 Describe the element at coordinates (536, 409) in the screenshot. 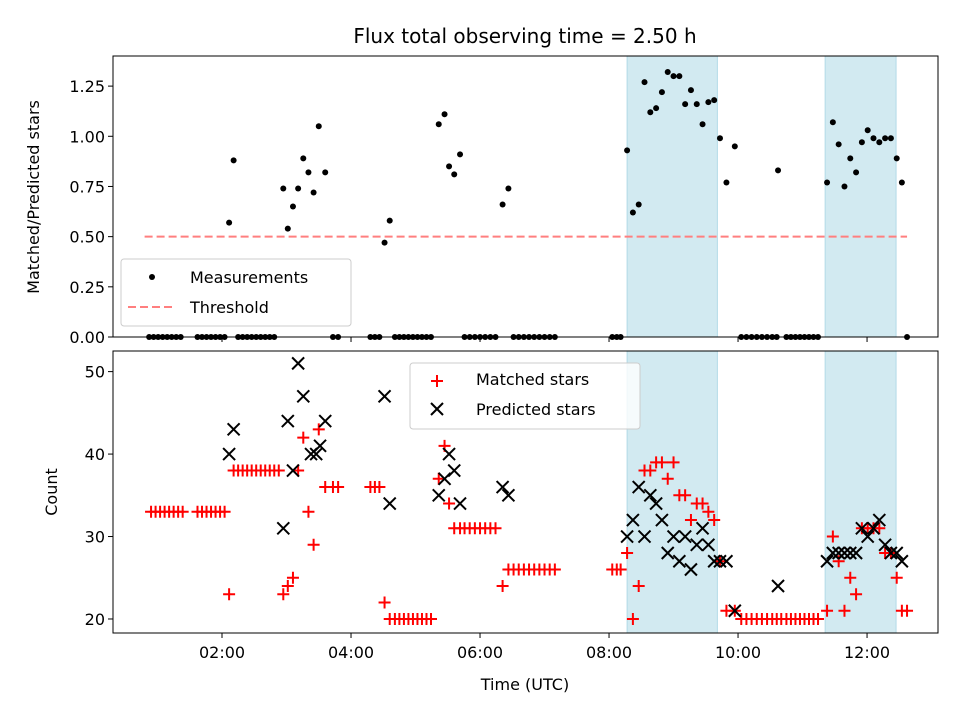

I see `legend-predicted-label: Predicted stars` at that location.